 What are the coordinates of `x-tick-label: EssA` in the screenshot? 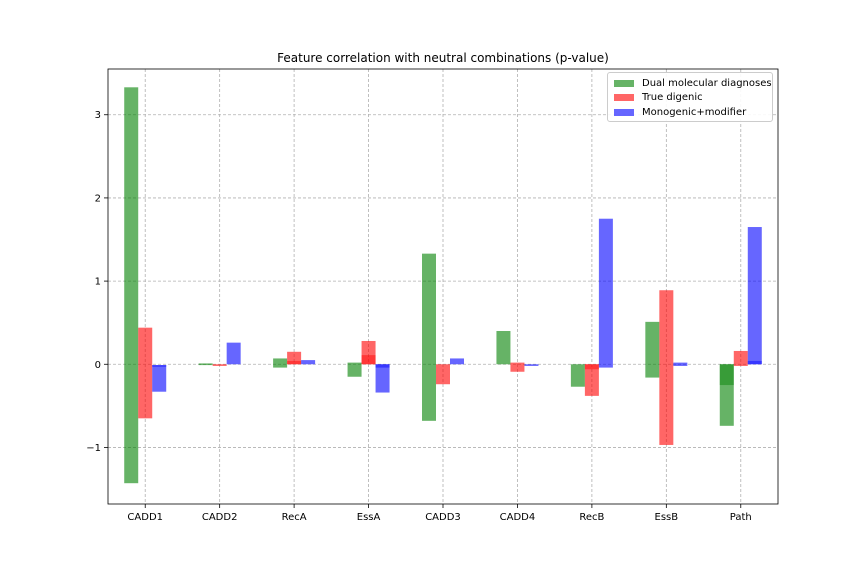 It's located at (369, 517).